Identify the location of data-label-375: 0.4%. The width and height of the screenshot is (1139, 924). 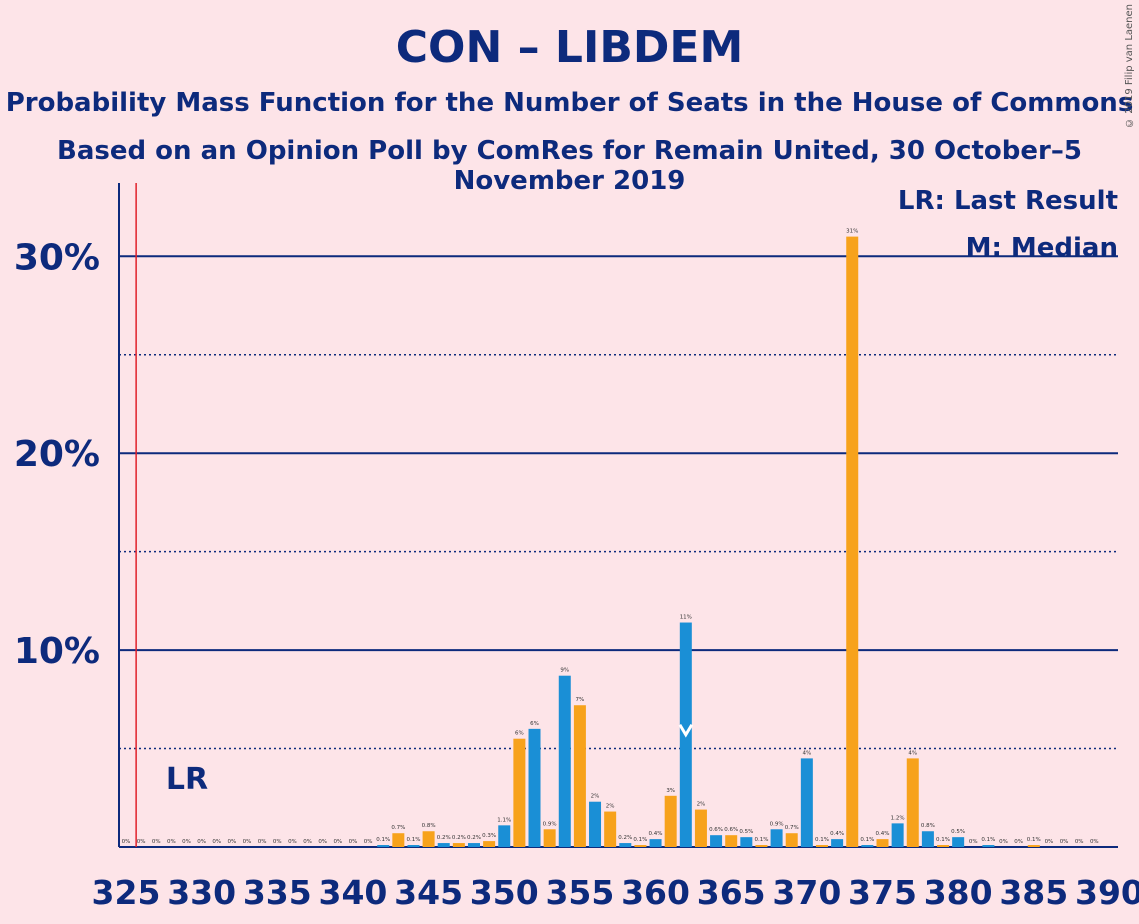
(883, 834).